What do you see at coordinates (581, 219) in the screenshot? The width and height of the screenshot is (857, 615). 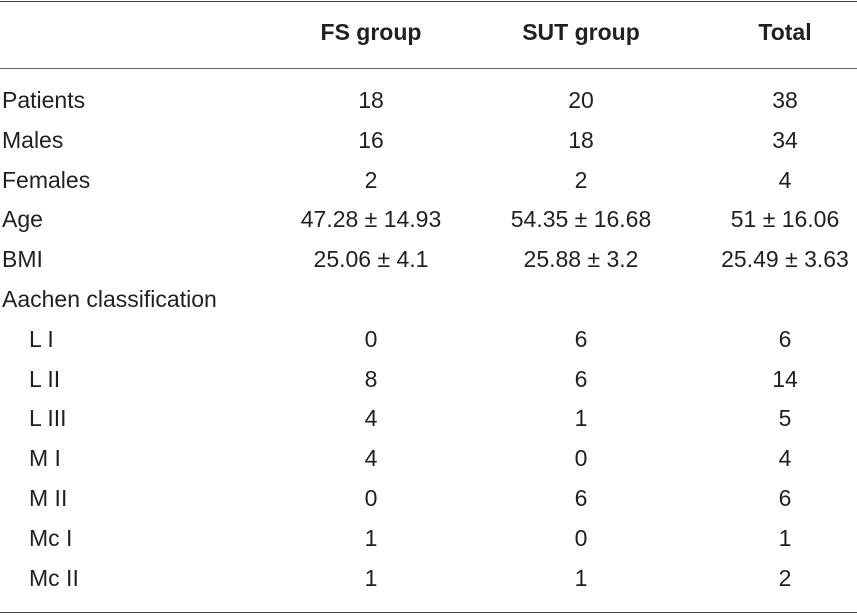 I see `sut-group-value: 54.35 ± 16.68` at bounding box center [581, 219].